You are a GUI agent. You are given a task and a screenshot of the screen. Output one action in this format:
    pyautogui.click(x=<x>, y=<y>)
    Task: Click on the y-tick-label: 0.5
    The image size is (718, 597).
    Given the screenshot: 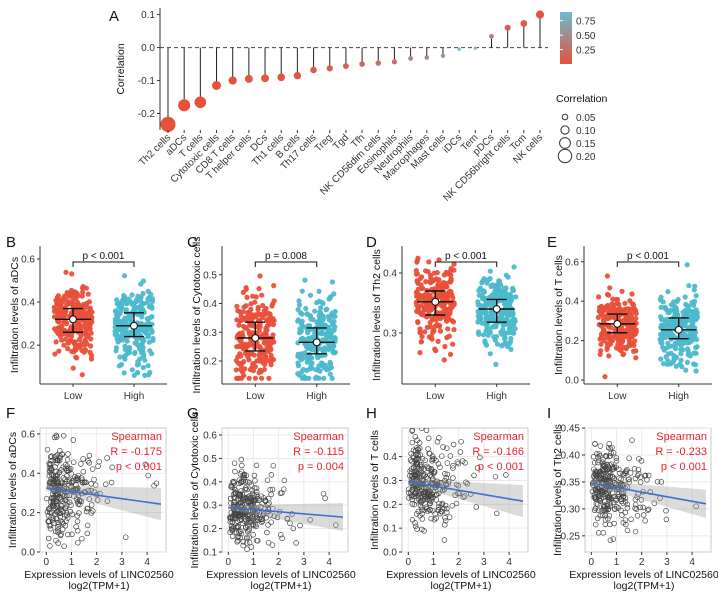 What is the action you would take?
    pyautogui.click(x=210, y=459)
    